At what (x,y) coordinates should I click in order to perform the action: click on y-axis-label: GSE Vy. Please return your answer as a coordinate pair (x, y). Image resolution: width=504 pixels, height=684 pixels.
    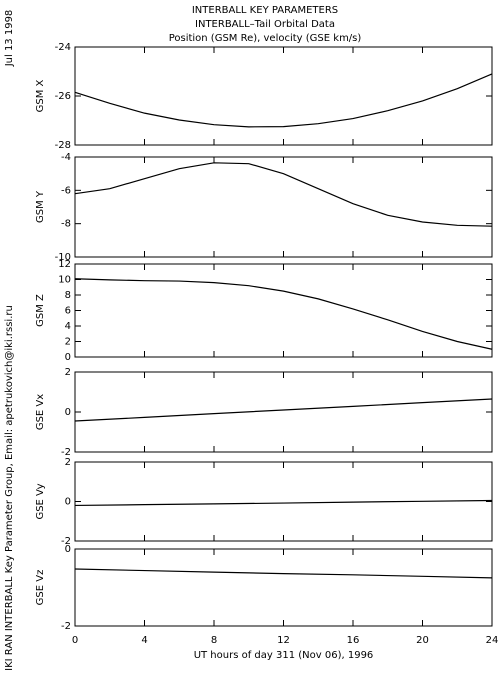
    Looking at the image, I should click on (40, 501).